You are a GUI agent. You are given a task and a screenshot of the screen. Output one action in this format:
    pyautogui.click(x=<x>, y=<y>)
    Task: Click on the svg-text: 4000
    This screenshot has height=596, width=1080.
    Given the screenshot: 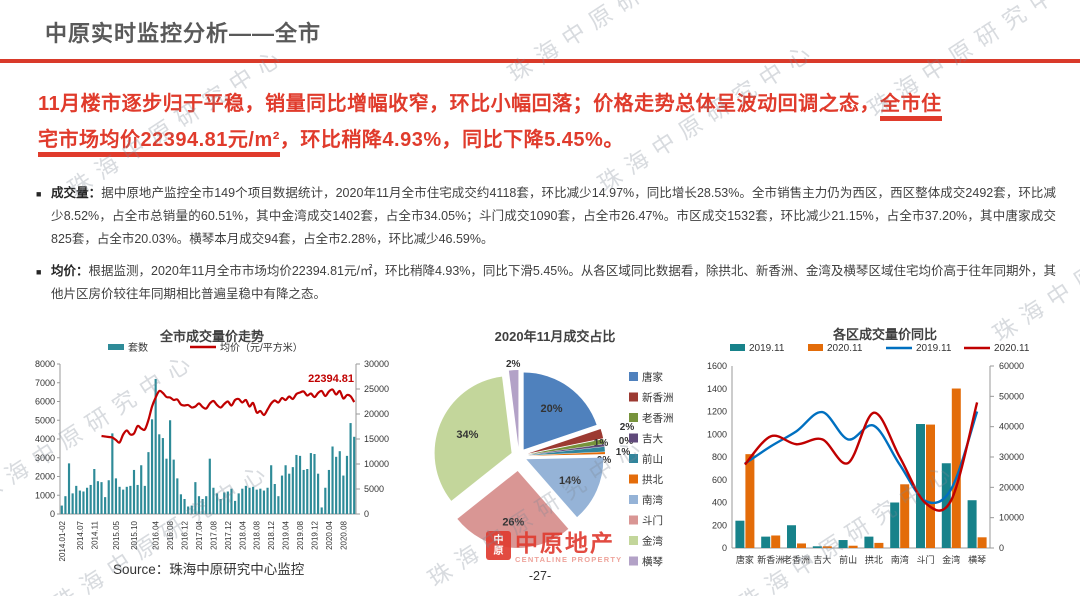 What is the action you would take?
    pyautogui.click(x=45, y=439)
    